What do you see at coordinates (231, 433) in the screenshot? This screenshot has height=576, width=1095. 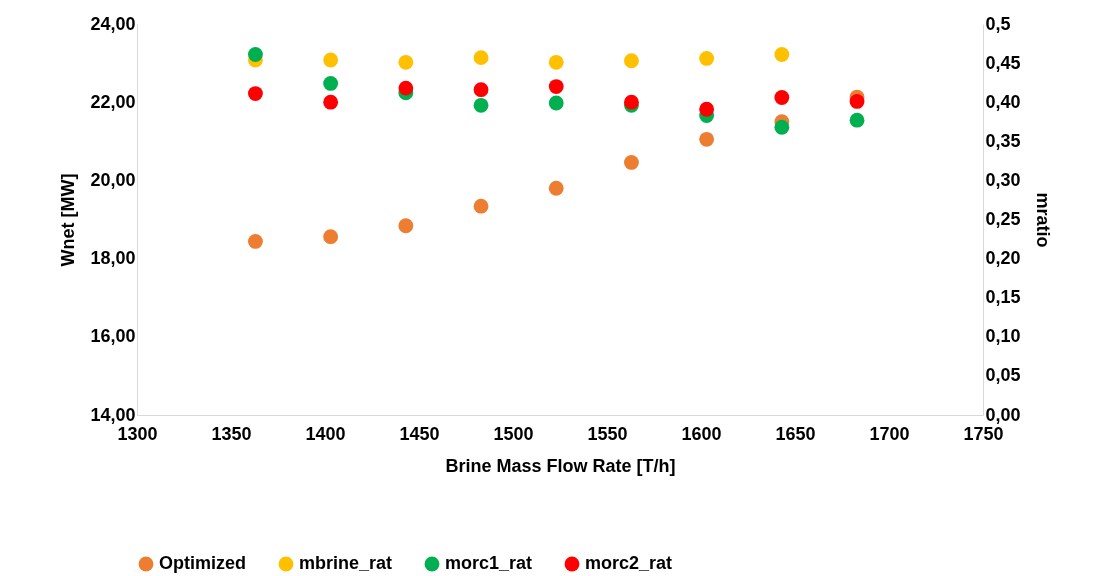 I see `x-tick-label: 1350` at bounding box center [231, 433].